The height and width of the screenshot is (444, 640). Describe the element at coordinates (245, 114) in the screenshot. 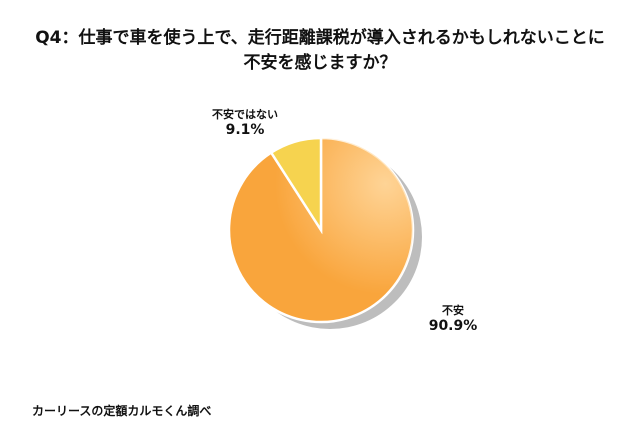

I see `slice-name: 不安ではない` at that location.